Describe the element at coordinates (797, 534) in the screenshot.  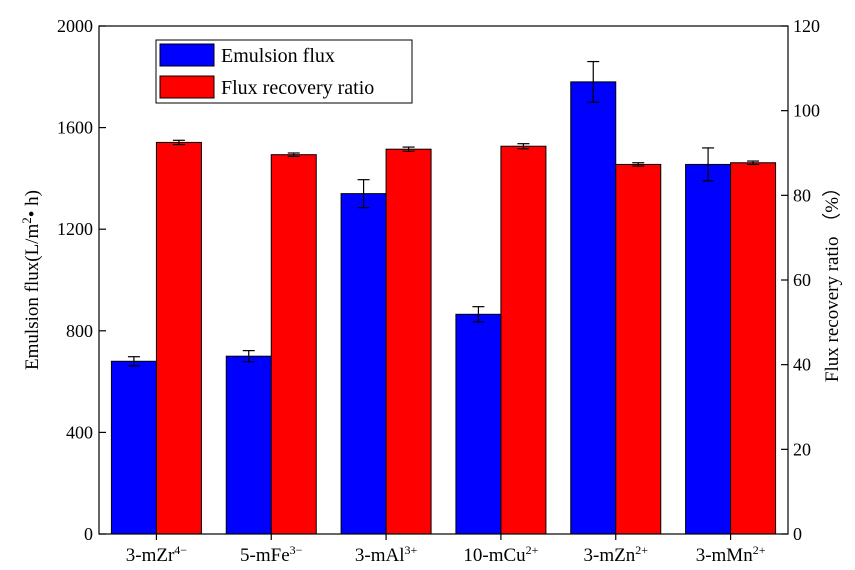
I see `right-y-tick-label-1: 0` at that location.